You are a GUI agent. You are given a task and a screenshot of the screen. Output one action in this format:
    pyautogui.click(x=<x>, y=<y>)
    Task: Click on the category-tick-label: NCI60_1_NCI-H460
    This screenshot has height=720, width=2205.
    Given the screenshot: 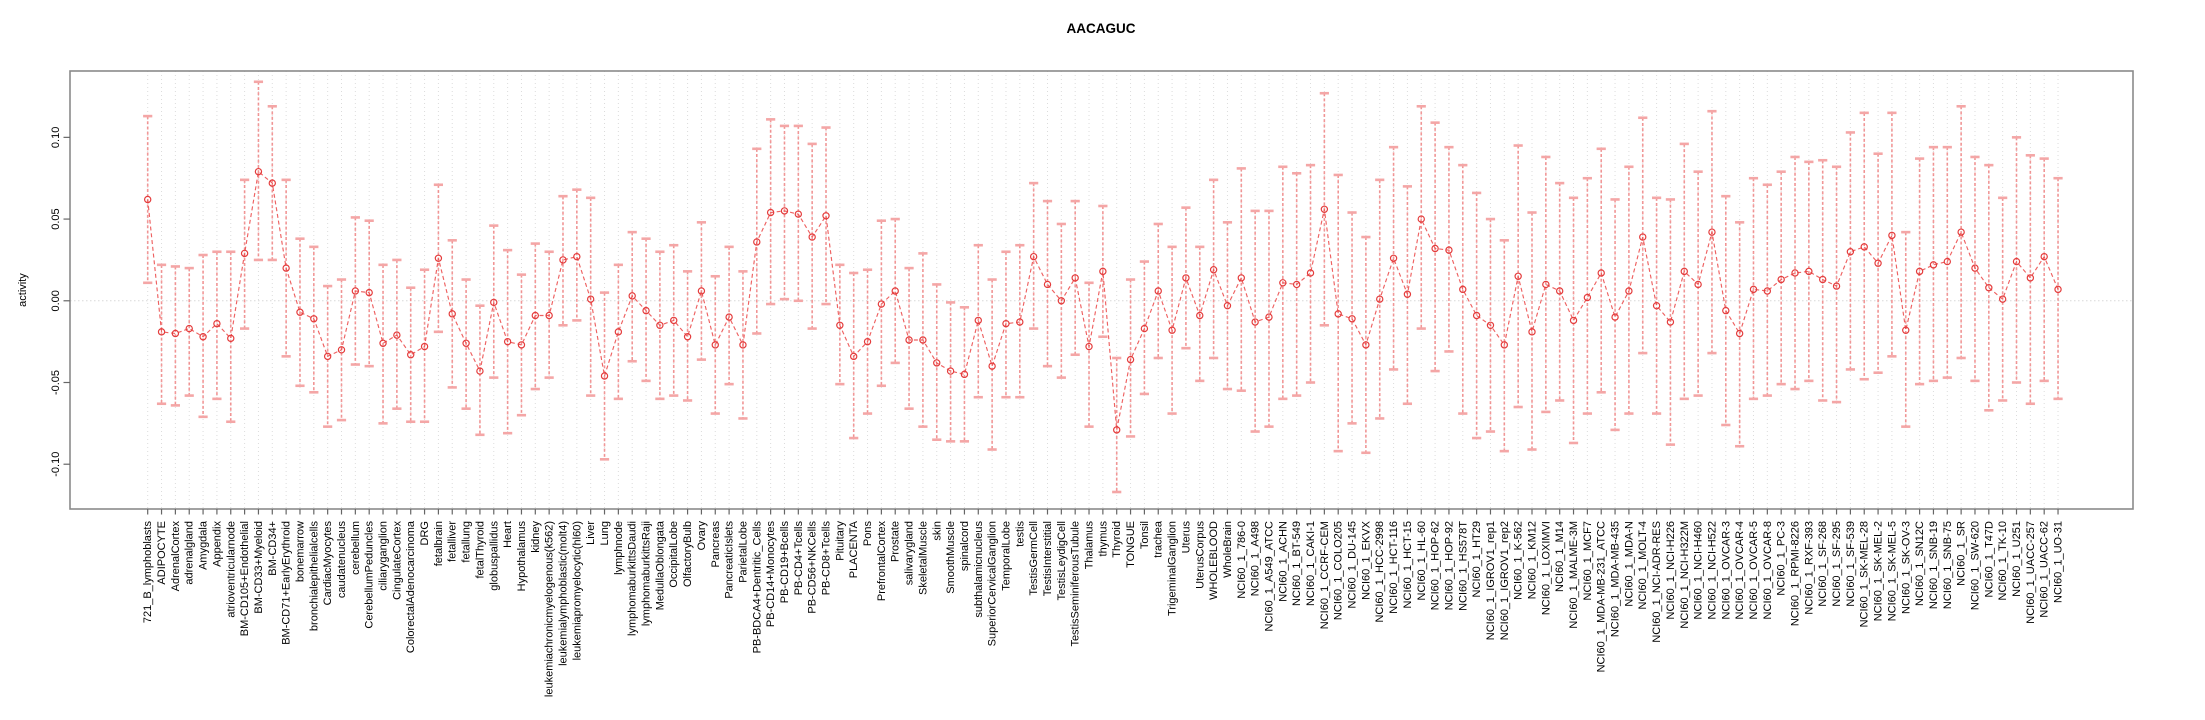 What is the action you would take?
    pyautogui.click(x=1699, y=570)
    